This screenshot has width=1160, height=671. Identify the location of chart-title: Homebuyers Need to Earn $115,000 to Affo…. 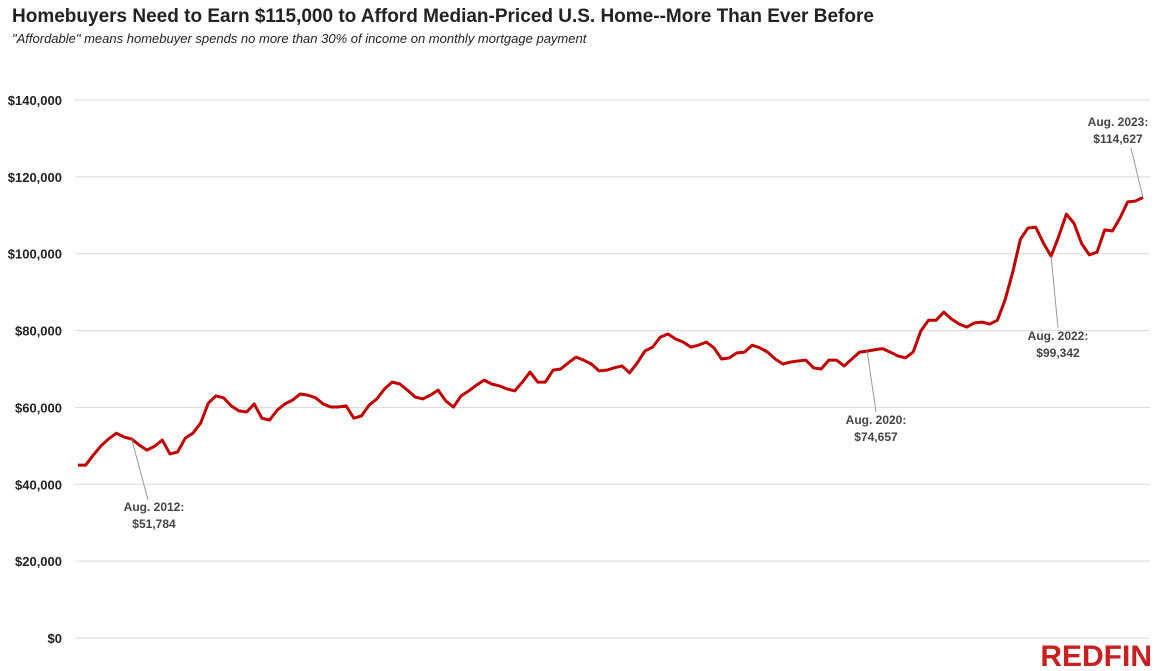
(443, 16).